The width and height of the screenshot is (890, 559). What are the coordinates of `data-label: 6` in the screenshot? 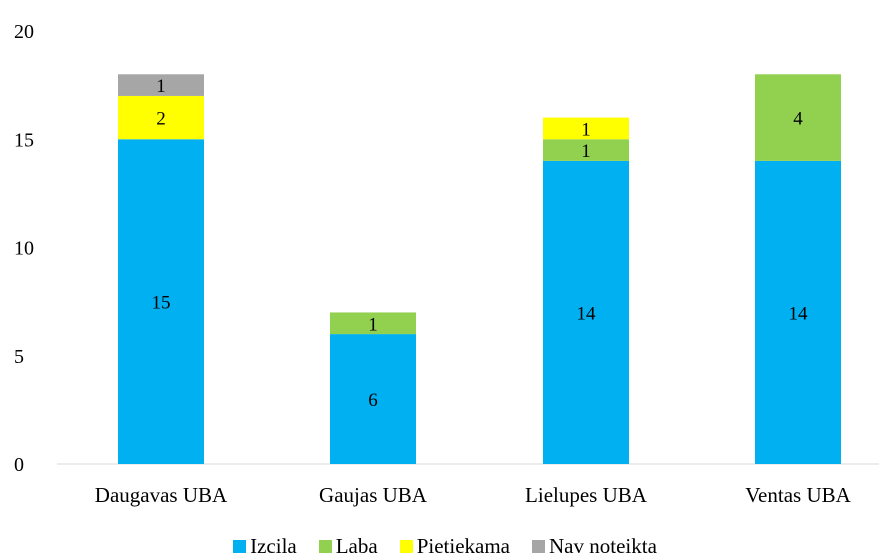 It's located at (373, 400).